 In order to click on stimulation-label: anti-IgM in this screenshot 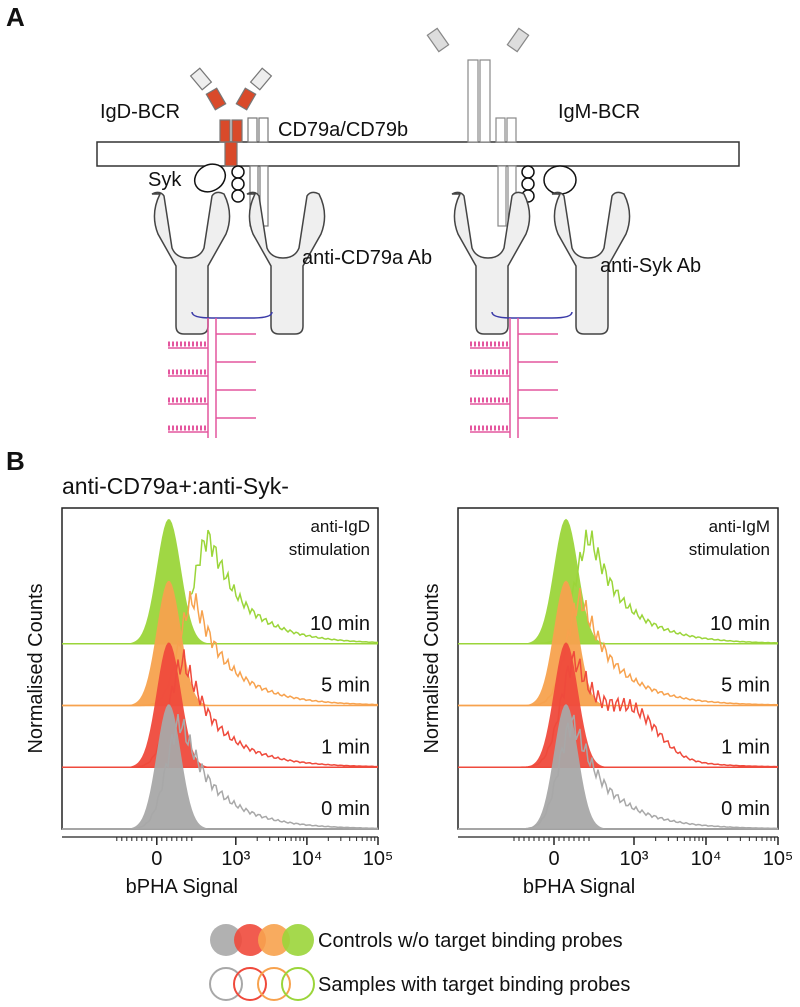, I will do `click(739, 526)`.